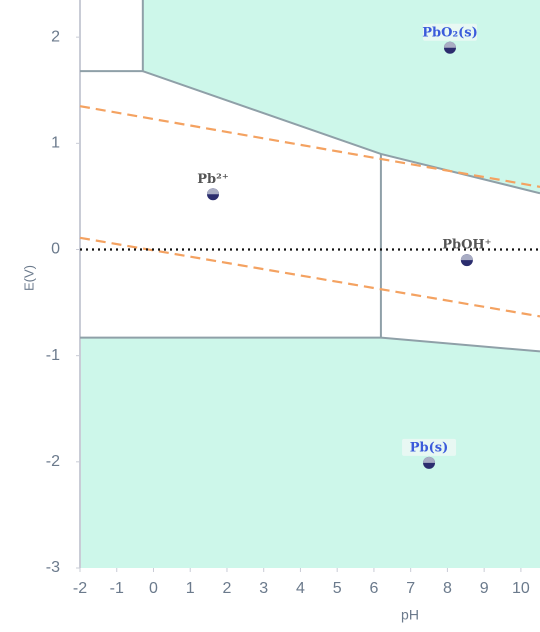  Describe the element at coordinates (337, 588) in the screenshot. I see `x-tick-label: 5` at that location.